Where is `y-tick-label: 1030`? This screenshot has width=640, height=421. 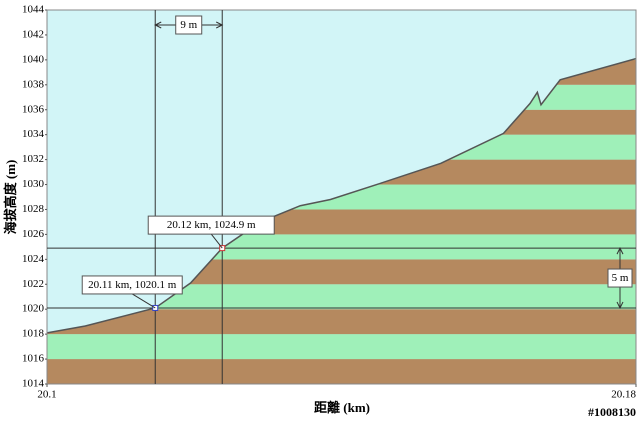 y-tick-label: 1030 is located at coordinates (33, 184).